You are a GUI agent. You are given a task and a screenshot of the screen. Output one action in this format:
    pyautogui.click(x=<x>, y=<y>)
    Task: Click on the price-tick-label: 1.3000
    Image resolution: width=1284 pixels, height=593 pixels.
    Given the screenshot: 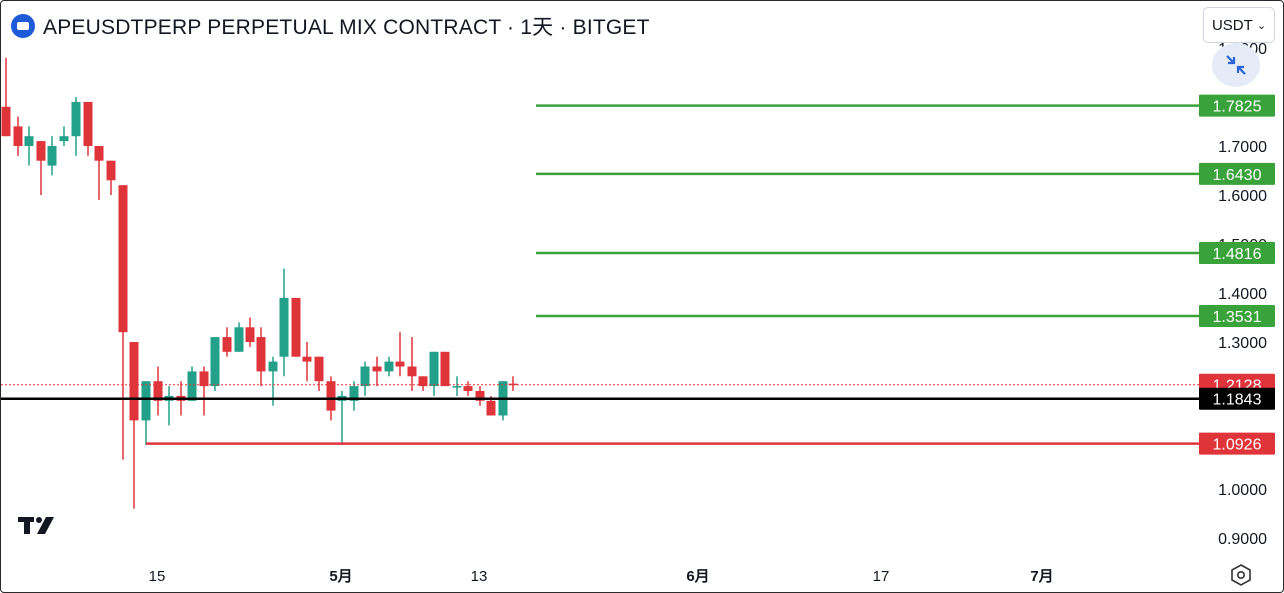 What is the action you would take?
    pyautogui.click(x=1242, y=343)
    